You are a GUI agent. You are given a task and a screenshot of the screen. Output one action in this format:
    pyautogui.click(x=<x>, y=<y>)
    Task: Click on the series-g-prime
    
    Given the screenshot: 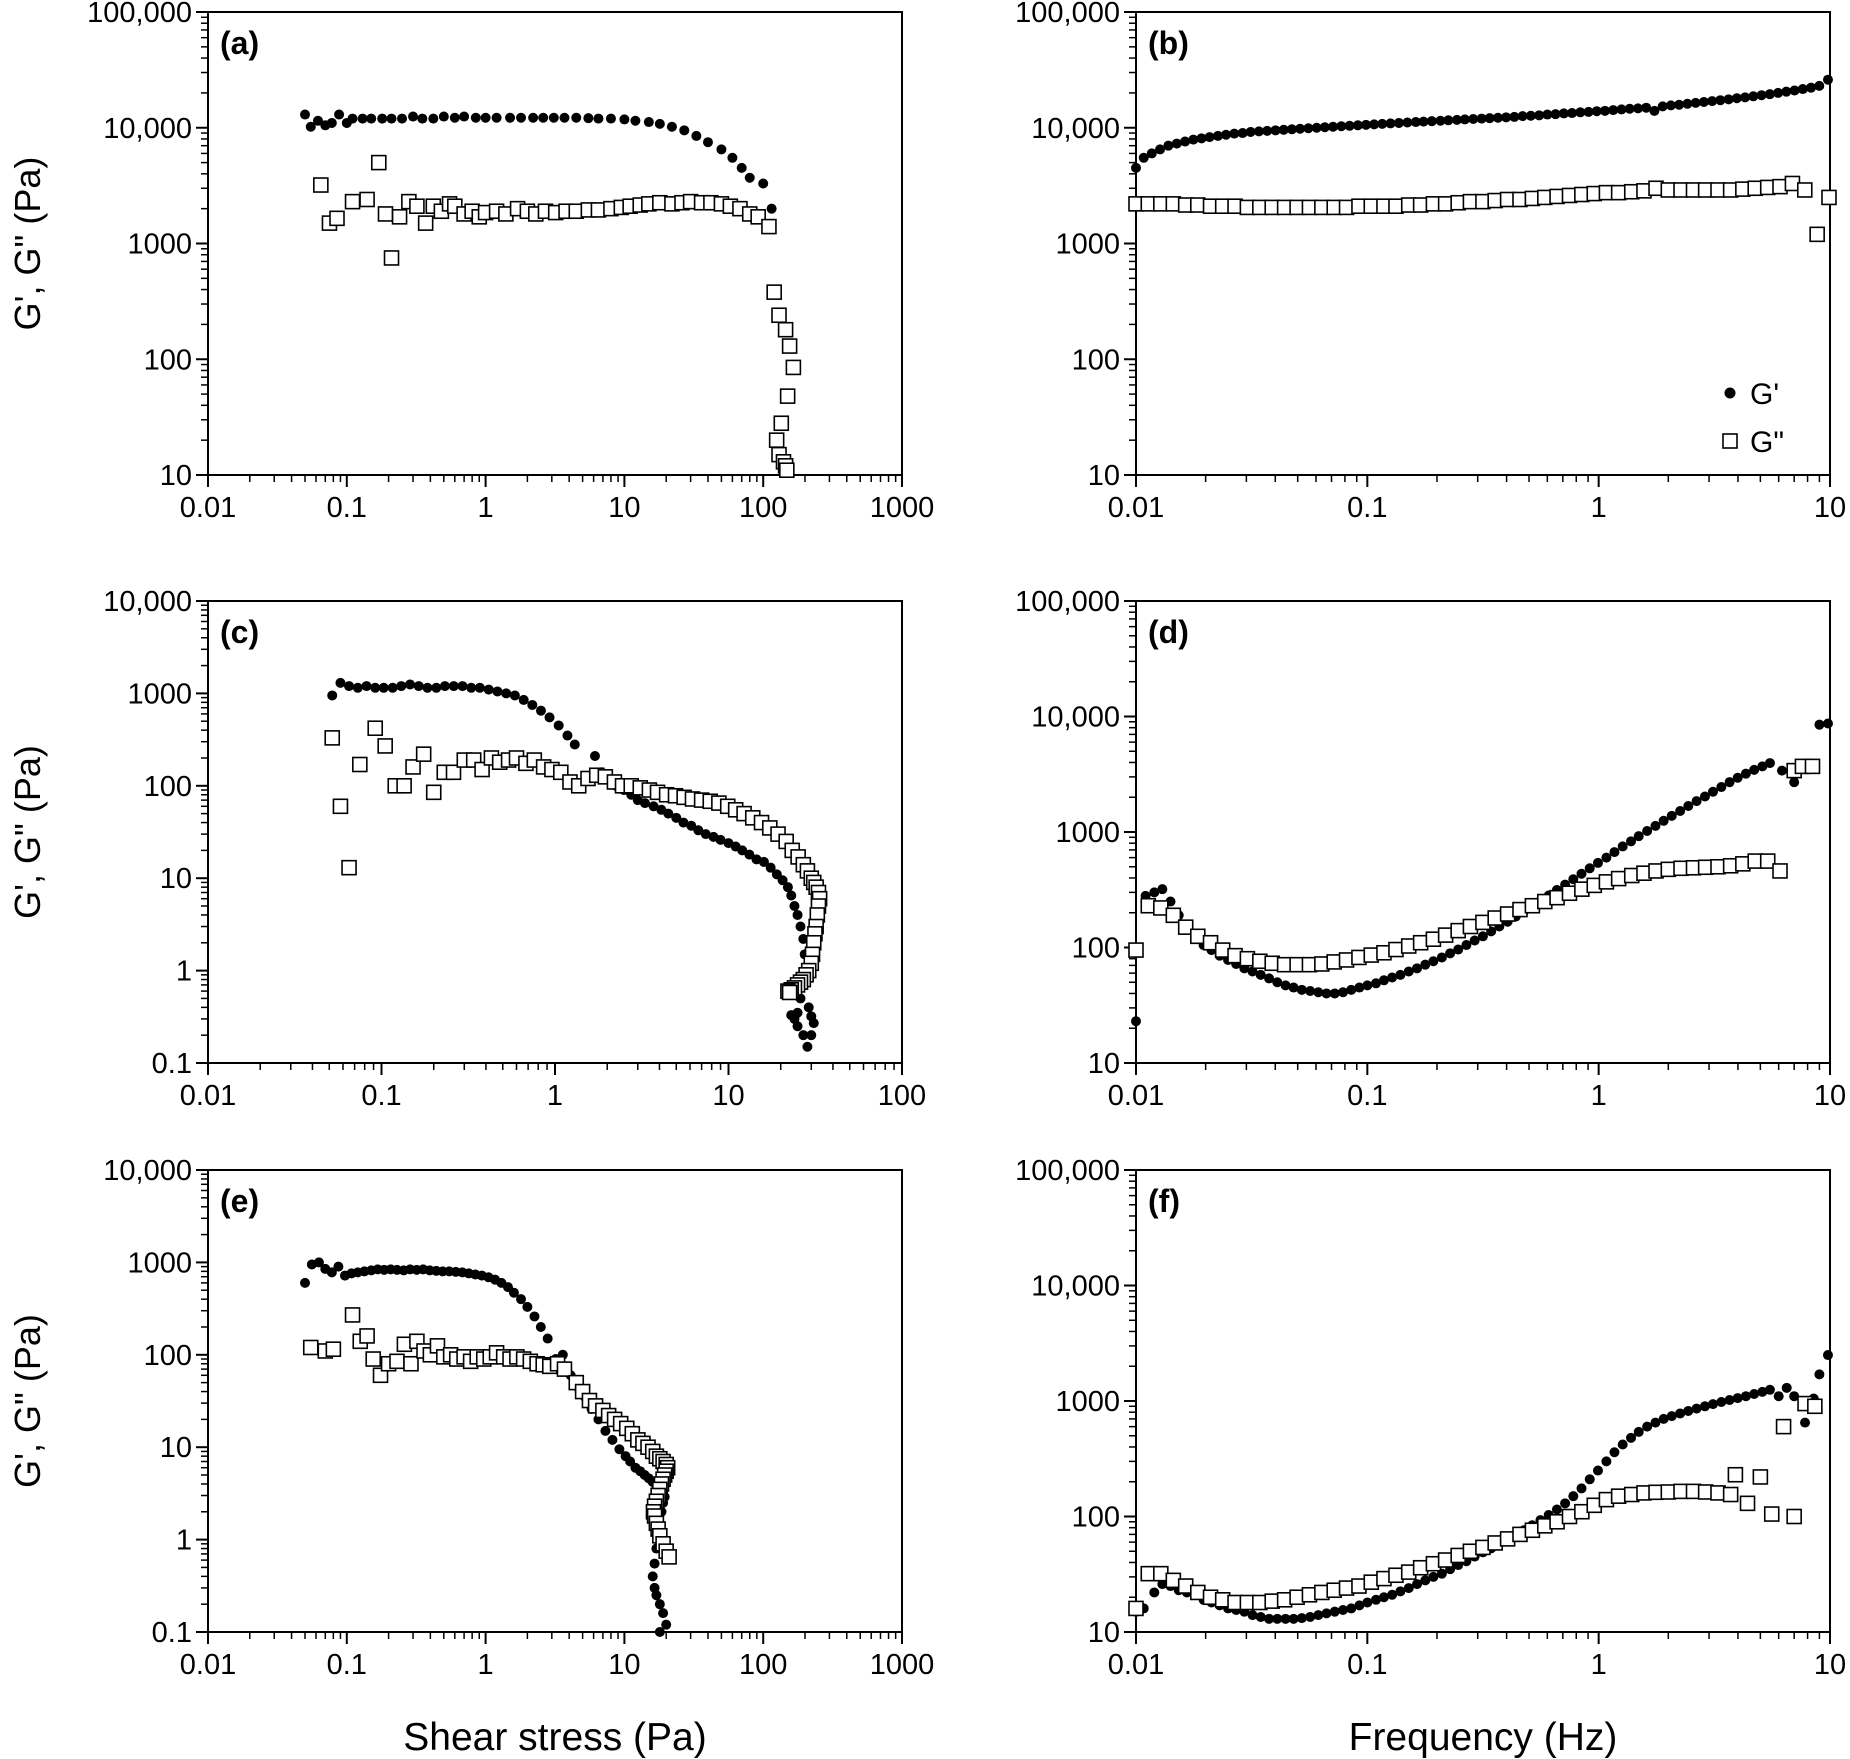 What is the action you would take?
    pyautogui.click(x=1482, y=1487)
    